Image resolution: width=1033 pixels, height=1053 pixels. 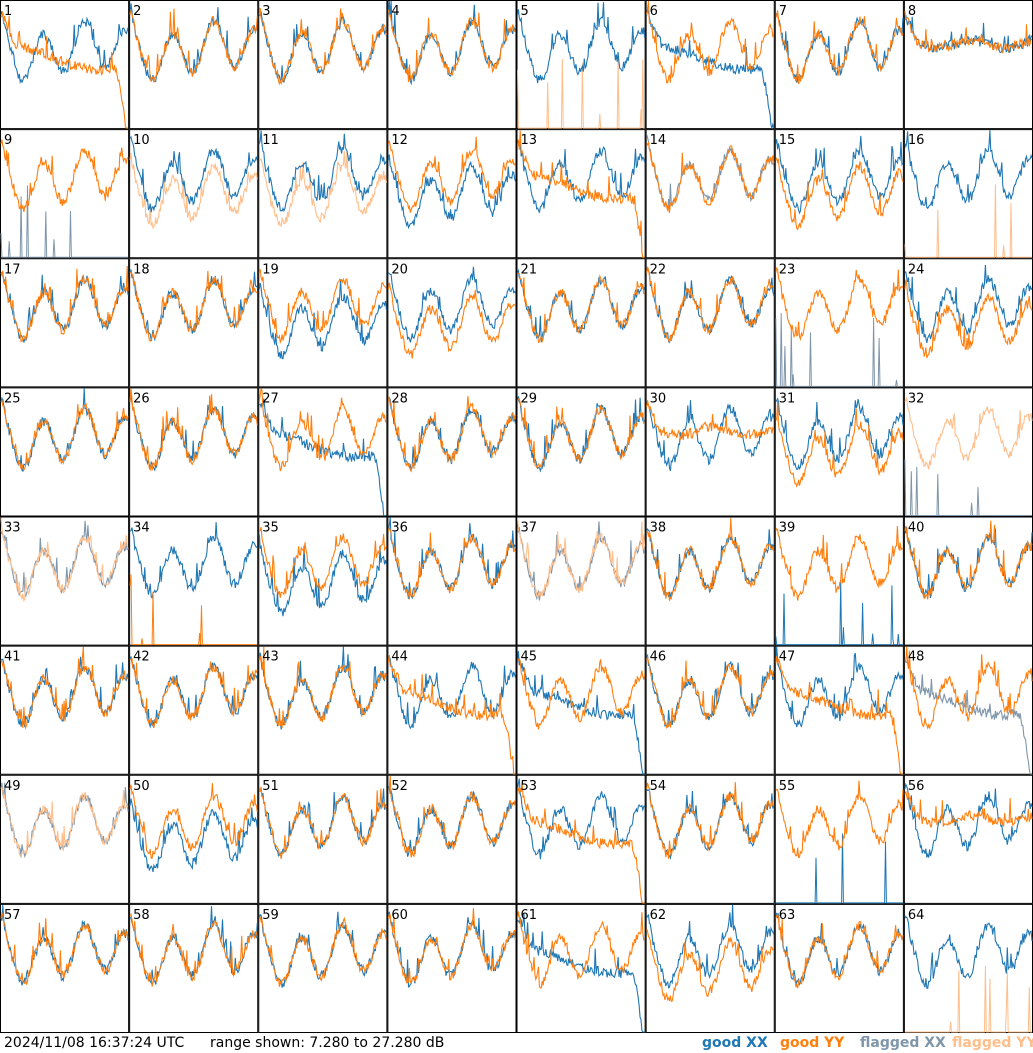 I want to click on panel-number: 17, so click(x=12, y=269).